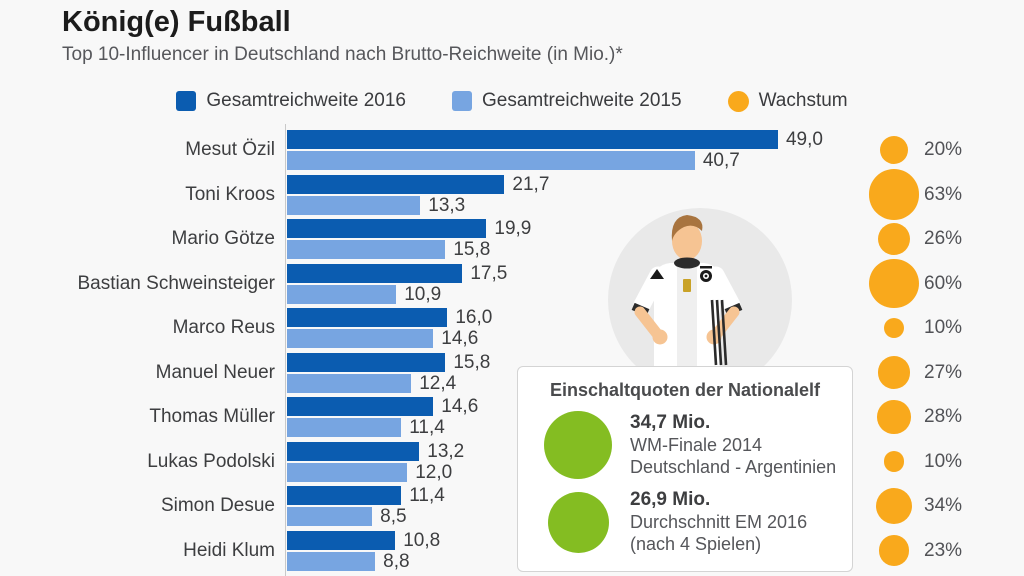 The height and width of the screenshot is (576, 1024). I want to click on growth-percent: 28%, so click(943, 416).